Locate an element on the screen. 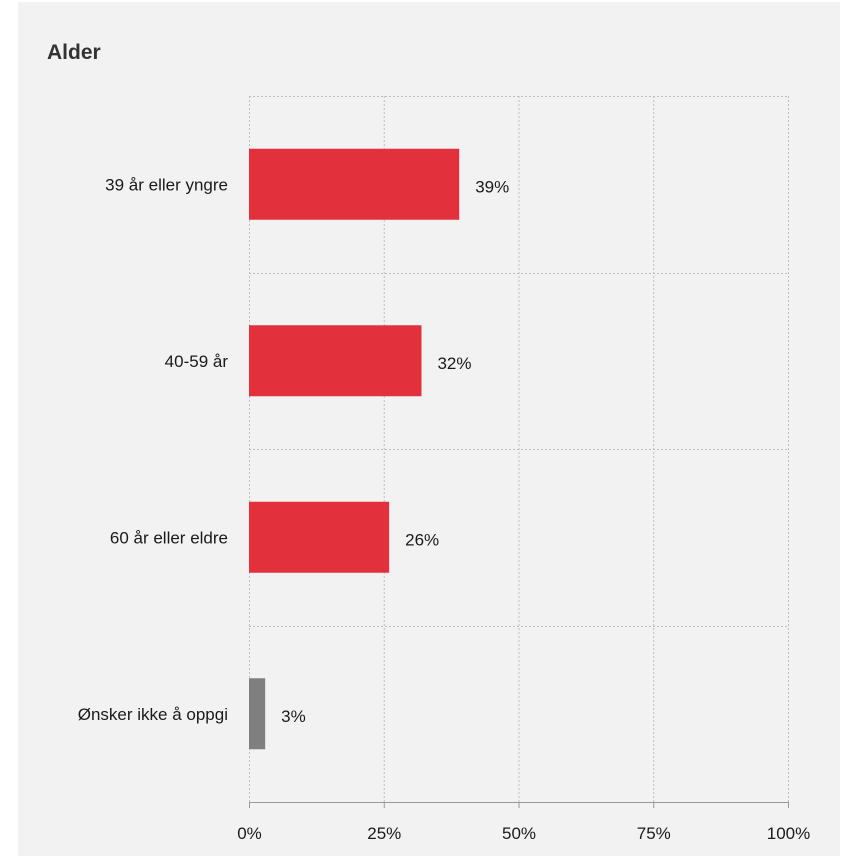  x-axis: 0% 25% 50% 75% 100% is located at coordinates (523, 822).